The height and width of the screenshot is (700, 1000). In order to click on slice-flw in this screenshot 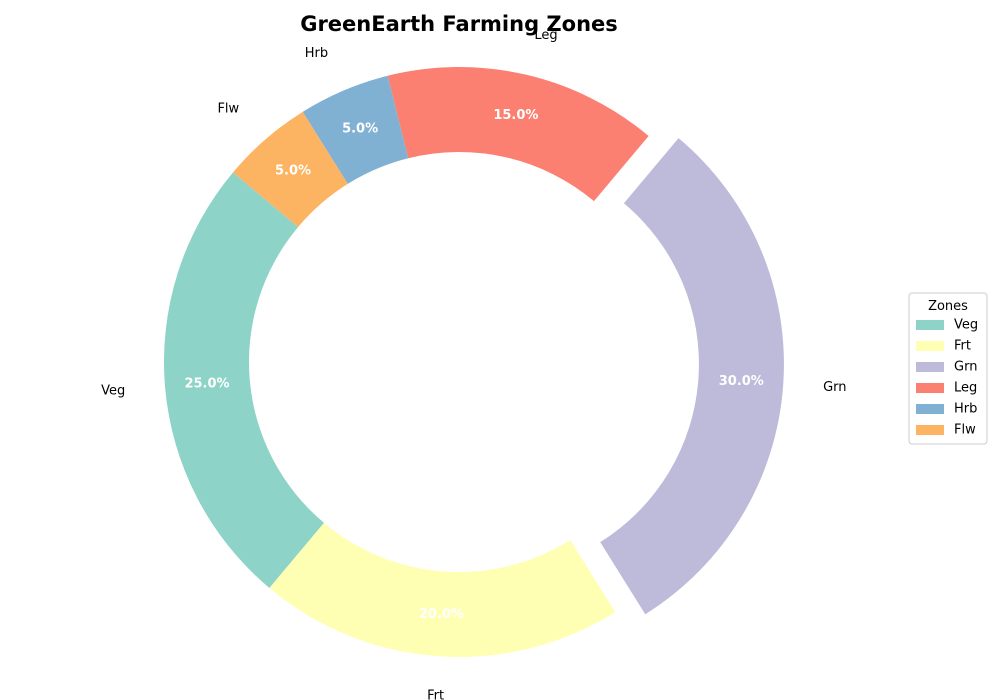, I will do `click(290, 169)`.